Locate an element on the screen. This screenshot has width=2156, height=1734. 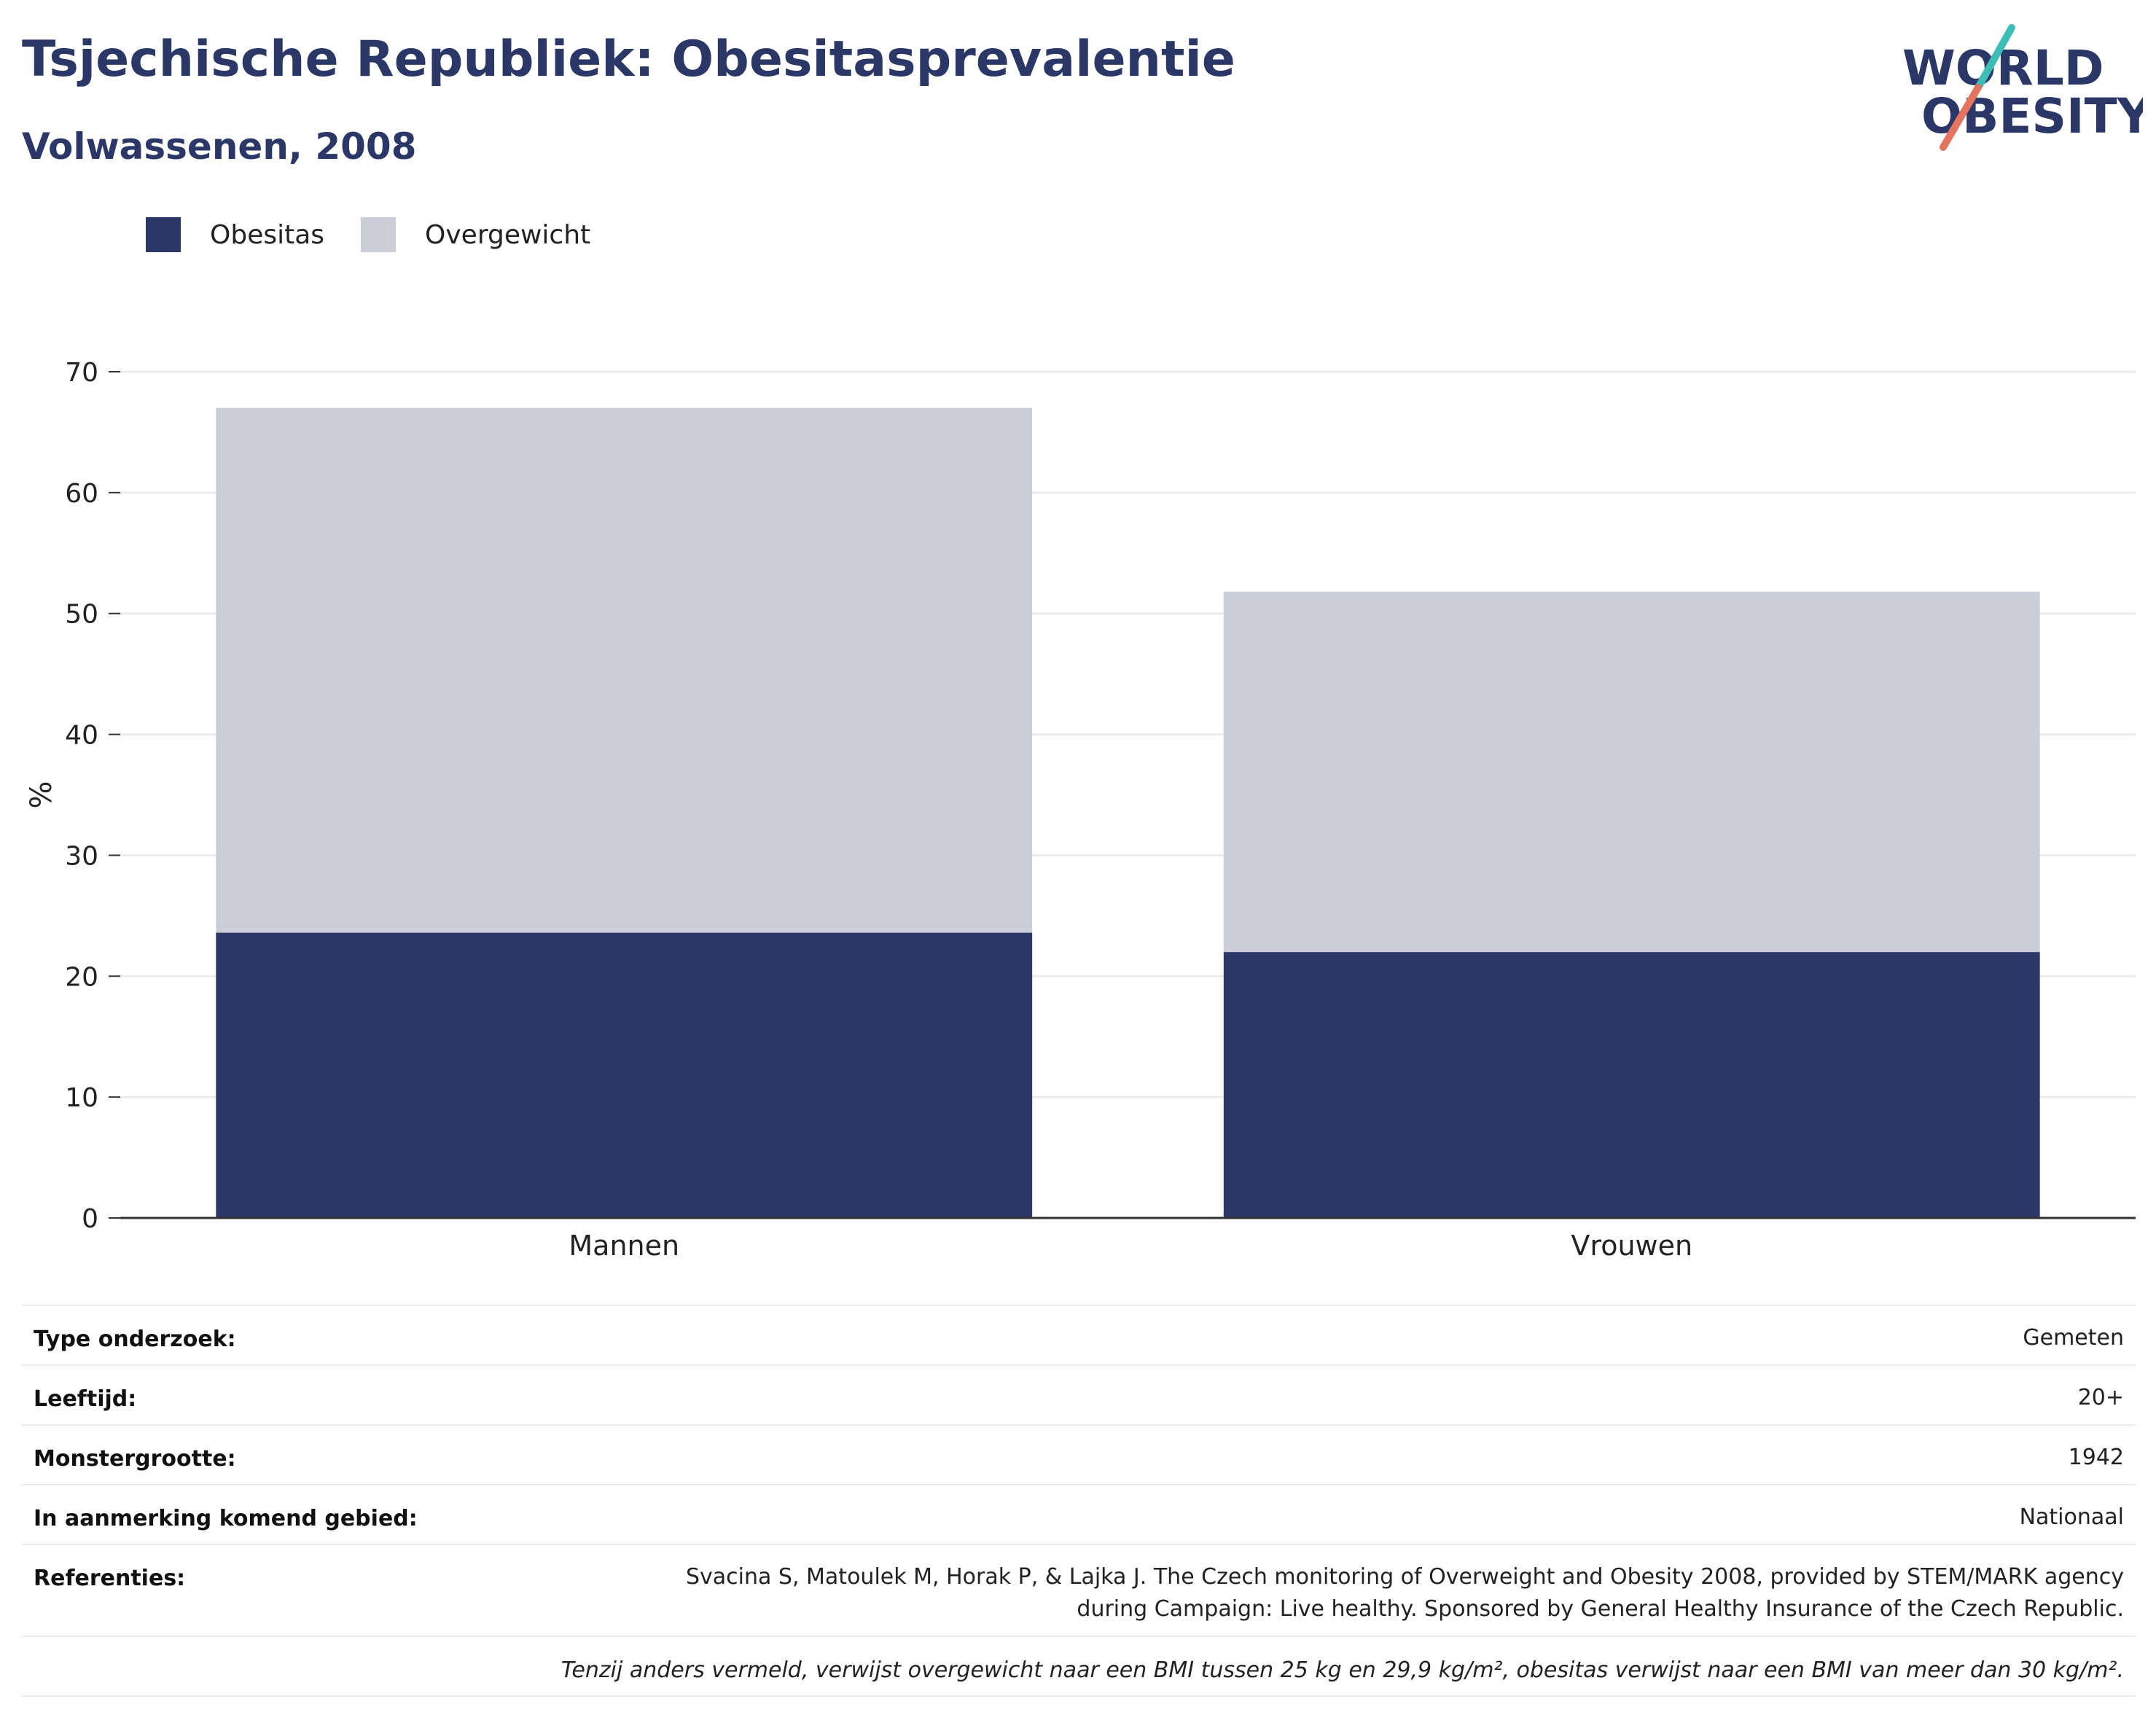
metadata-label: Leeftijd: is located at coordinates (86, 1399).